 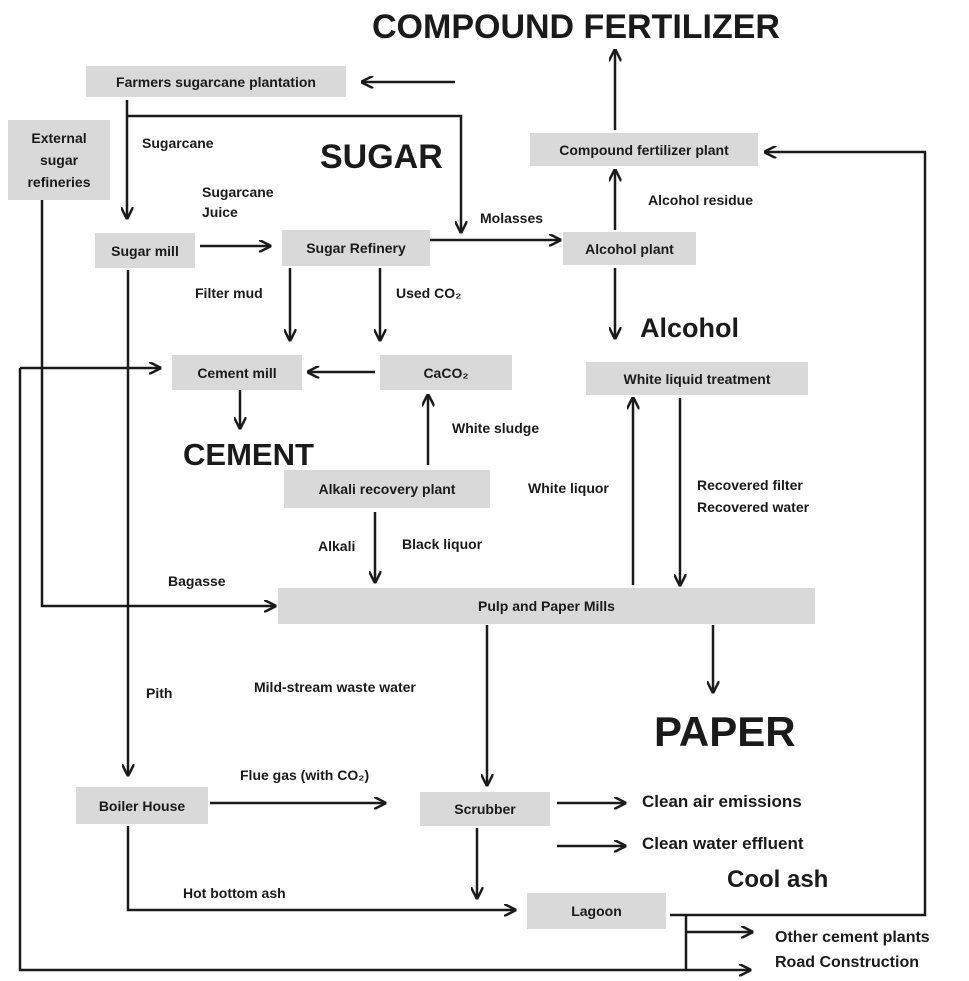 I want to click on node-line: sugar, so click(x=59, y=160).